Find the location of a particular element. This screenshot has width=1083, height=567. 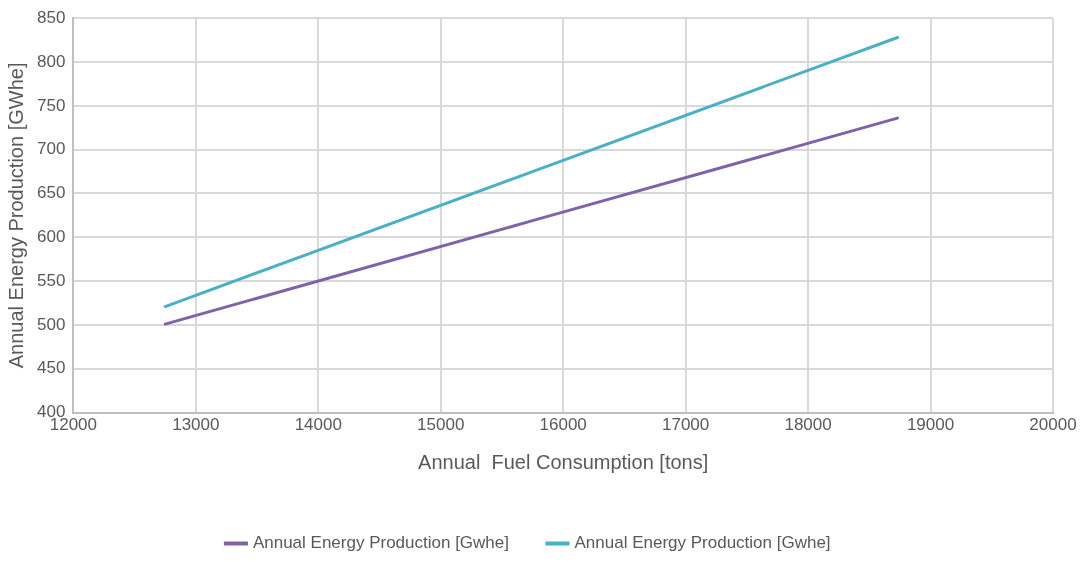

x-tick-label: 14000 is located at coordinates (318, 425).